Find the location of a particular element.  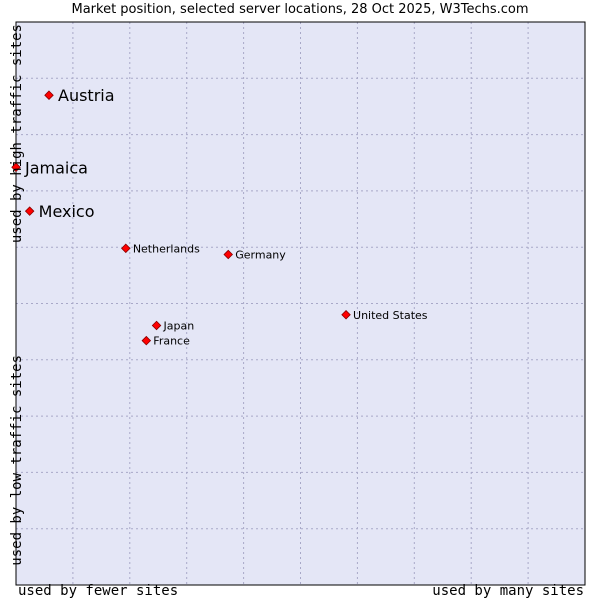

point-marker-jamaica is located at coordinates (16, 167).